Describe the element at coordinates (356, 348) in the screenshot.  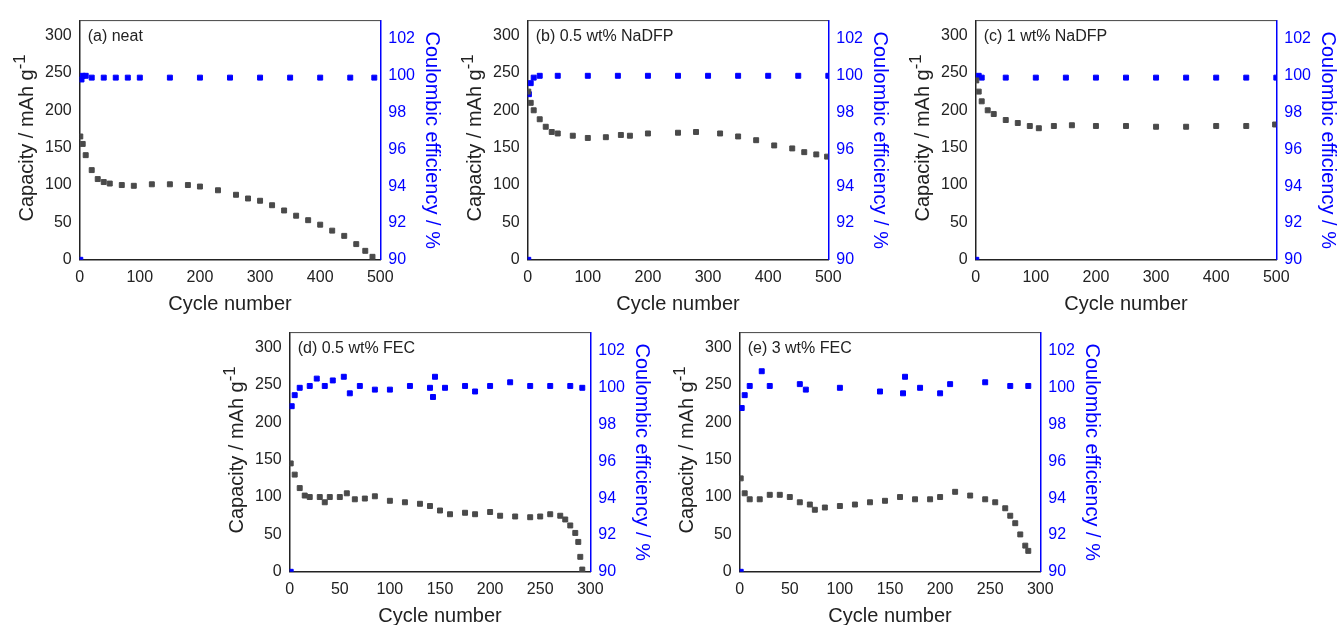
I see `annotation: (d) 0.5 wt% FEC` at that location.